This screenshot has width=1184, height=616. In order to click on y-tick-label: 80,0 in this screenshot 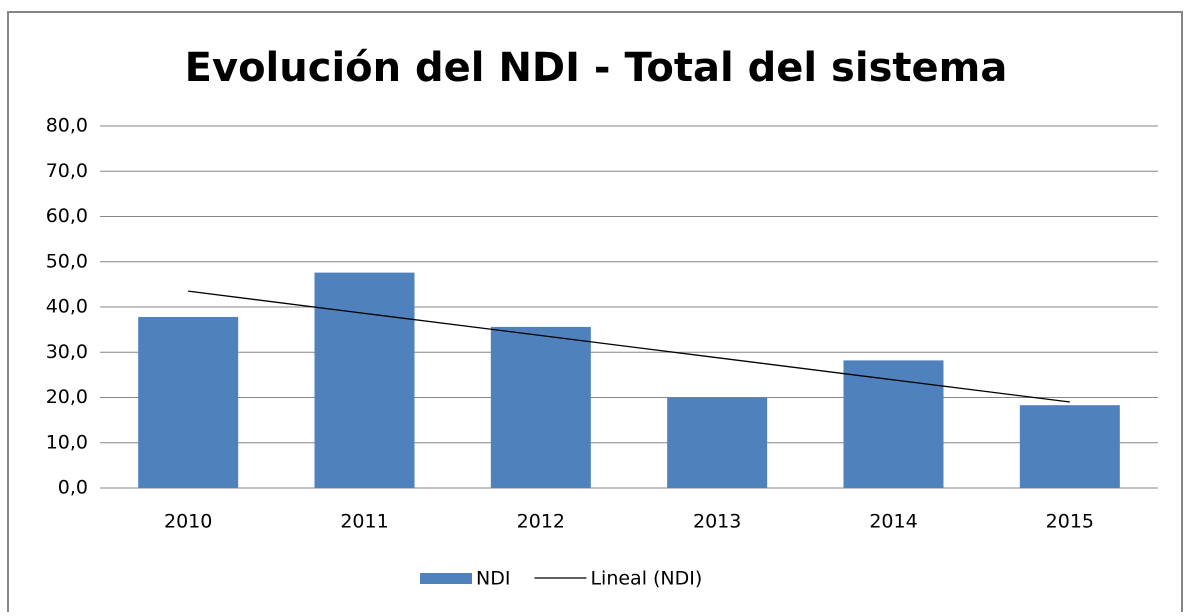, I will do `click(67, 126)`.